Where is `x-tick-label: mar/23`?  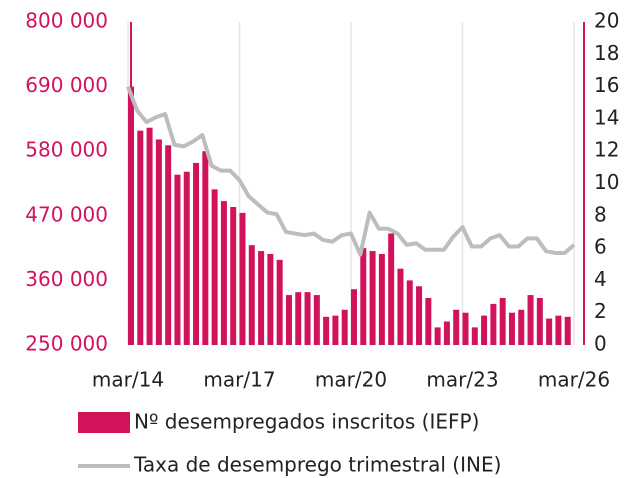 x-tick-label: mar/23 is located at coordinates (462, 380).